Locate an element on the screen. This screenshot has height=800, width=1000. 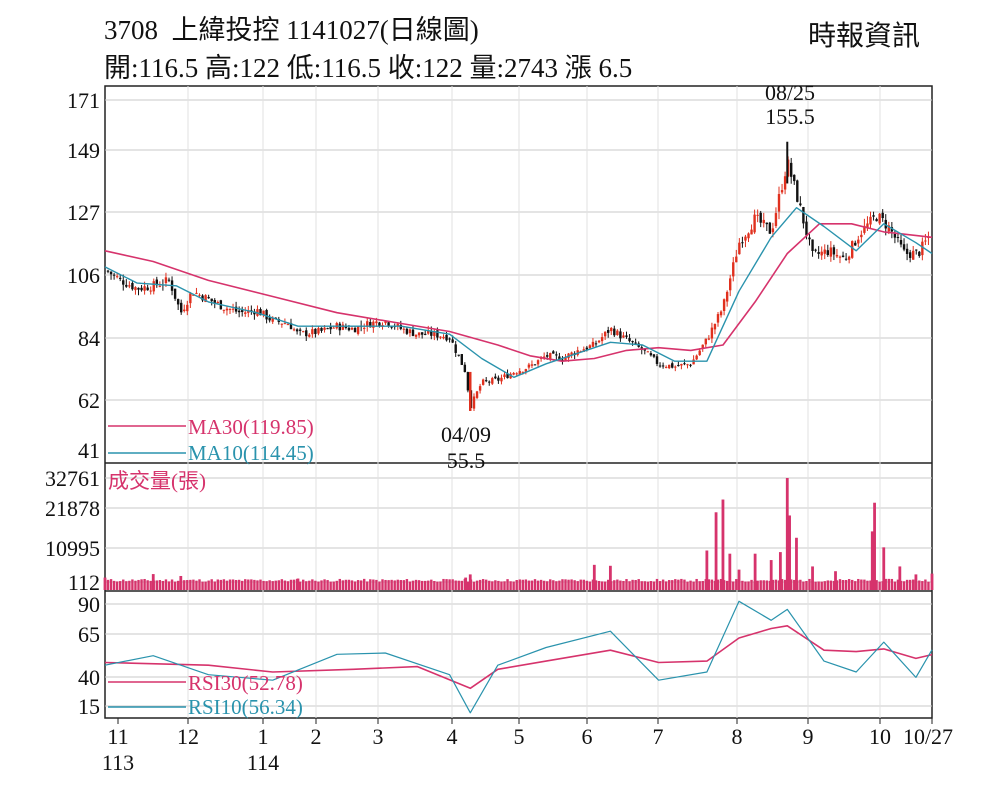
price-y-tick: 62 is located at coordinates (89, 400).